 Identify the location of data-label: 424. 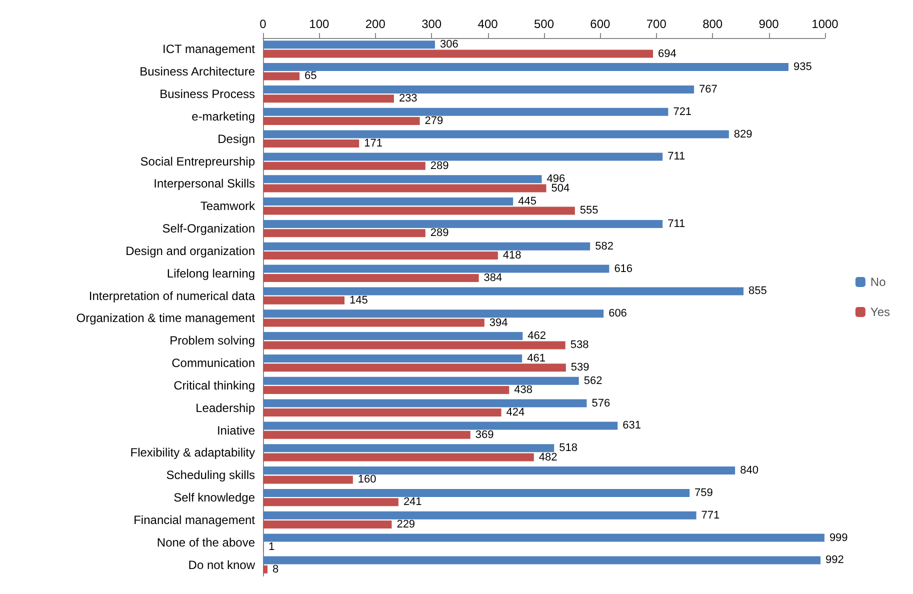
(515, 412).